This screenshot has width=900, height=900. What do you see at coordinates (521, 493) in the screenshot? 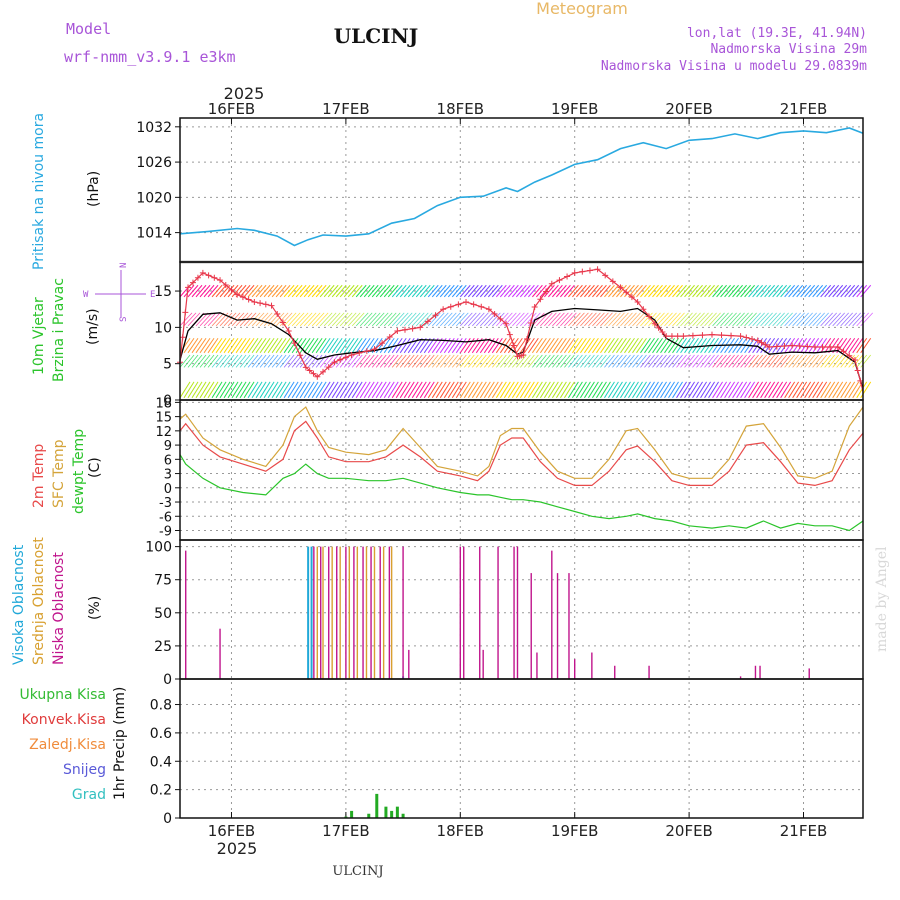
I see `dewpt-line` at bounding box center [521, 493].